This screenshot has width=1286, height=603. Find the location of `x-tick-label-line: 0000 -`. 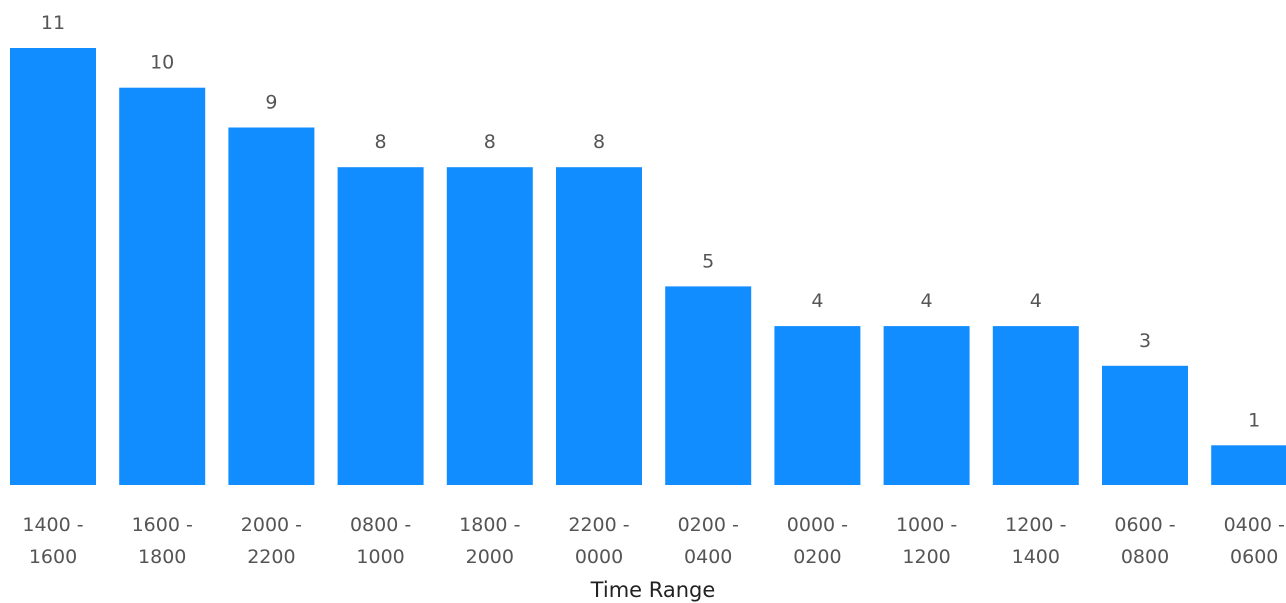

x-tick-label-line: 0000 - is located at coordinates (817, 525).